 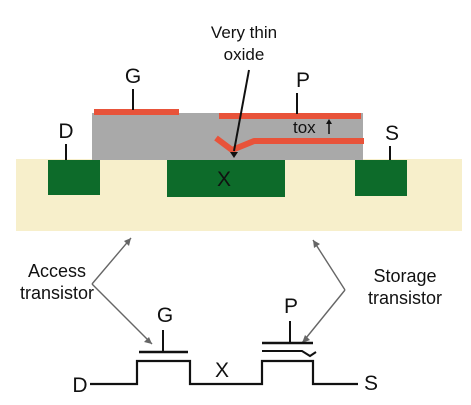 I want to click on symbol-program-label: P, so click(x=291, y=306).